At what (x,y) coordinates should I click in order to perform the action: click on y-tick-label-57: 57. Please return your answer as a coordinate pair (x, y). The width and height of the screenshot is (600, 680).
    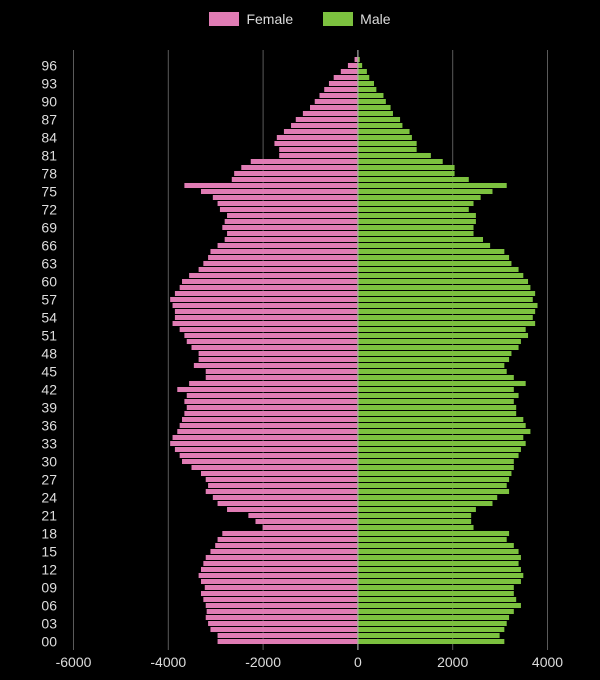
    Looking at the image, I should click on (49, 300).